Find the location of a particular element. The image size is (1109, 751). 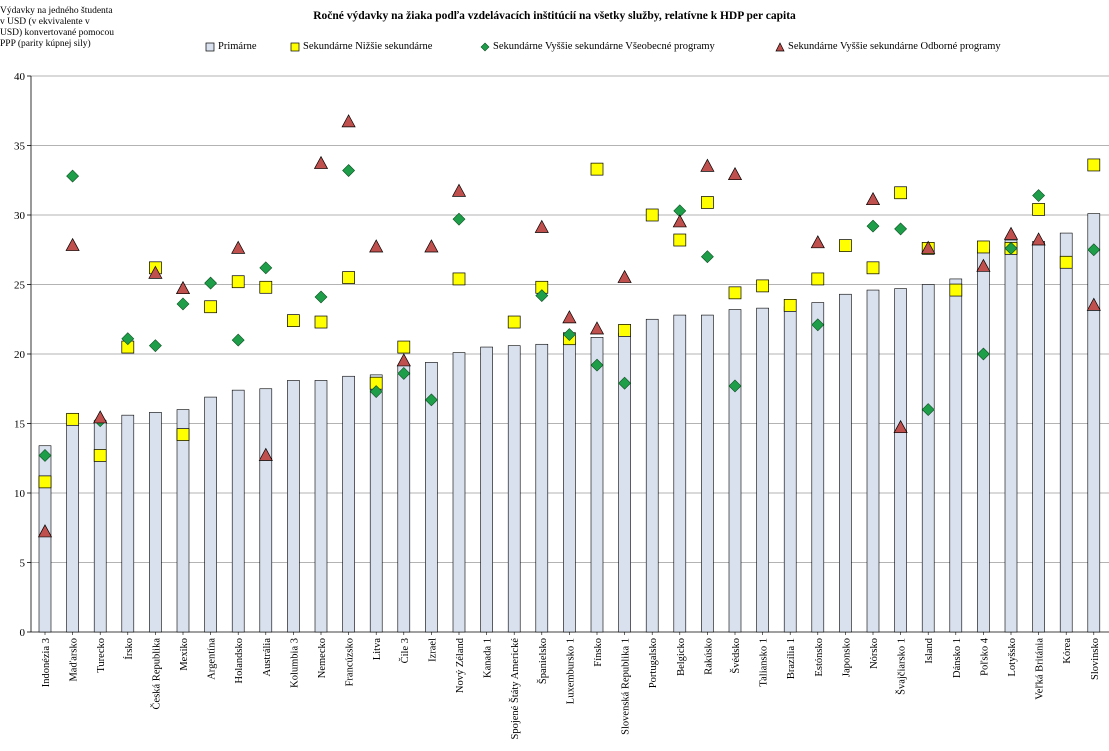

x-tick-label: Lotyšsko is located at coordinates (1012, 657).